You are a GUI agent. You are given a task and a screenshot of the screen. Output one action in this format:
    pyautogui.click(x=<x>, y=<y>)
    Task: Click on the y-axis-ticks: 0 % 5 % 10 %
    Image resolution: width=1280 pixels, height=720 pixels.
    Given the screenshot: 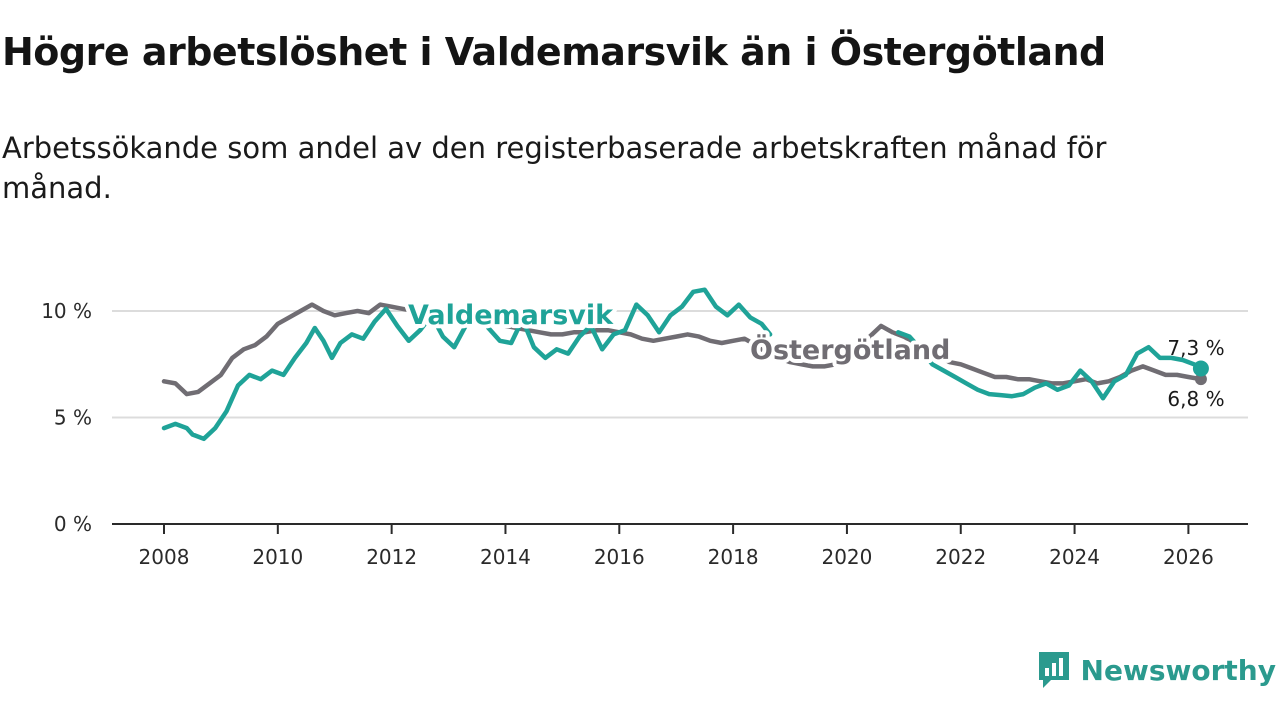 What is the action you would take?
    pyautogui.click(x=66, y=417)
    